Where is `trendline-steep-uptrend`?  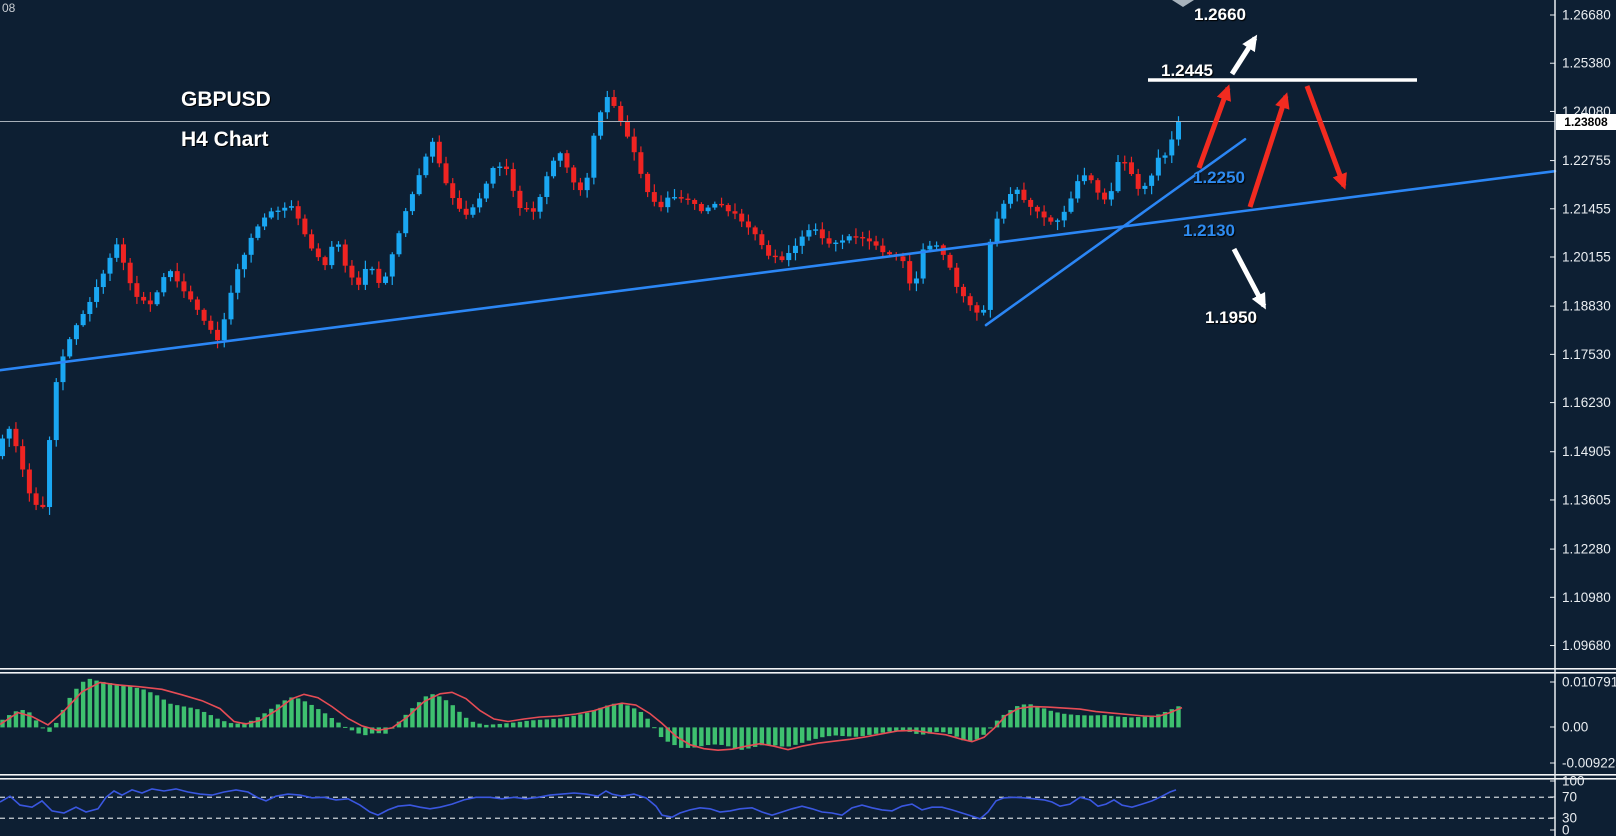 trendline-steep-uptrend is located at coordinates (1115, 232).